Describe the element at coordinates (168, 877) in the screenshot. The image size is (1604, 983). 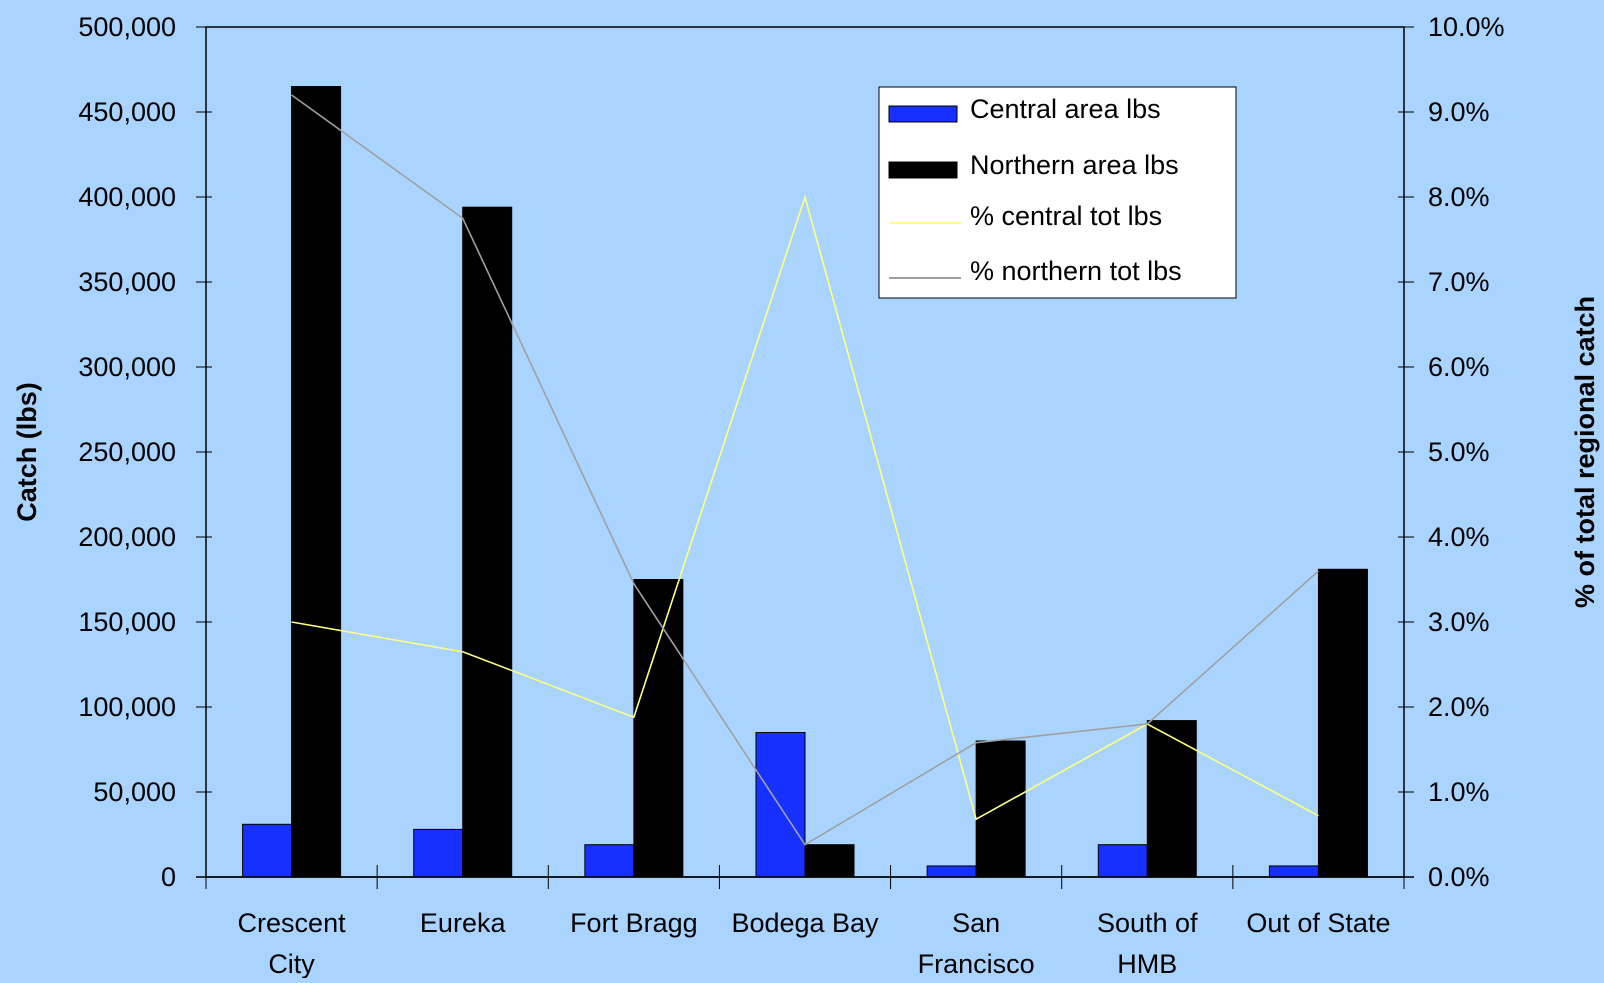
I see `y-tick-label: 0` at that location.